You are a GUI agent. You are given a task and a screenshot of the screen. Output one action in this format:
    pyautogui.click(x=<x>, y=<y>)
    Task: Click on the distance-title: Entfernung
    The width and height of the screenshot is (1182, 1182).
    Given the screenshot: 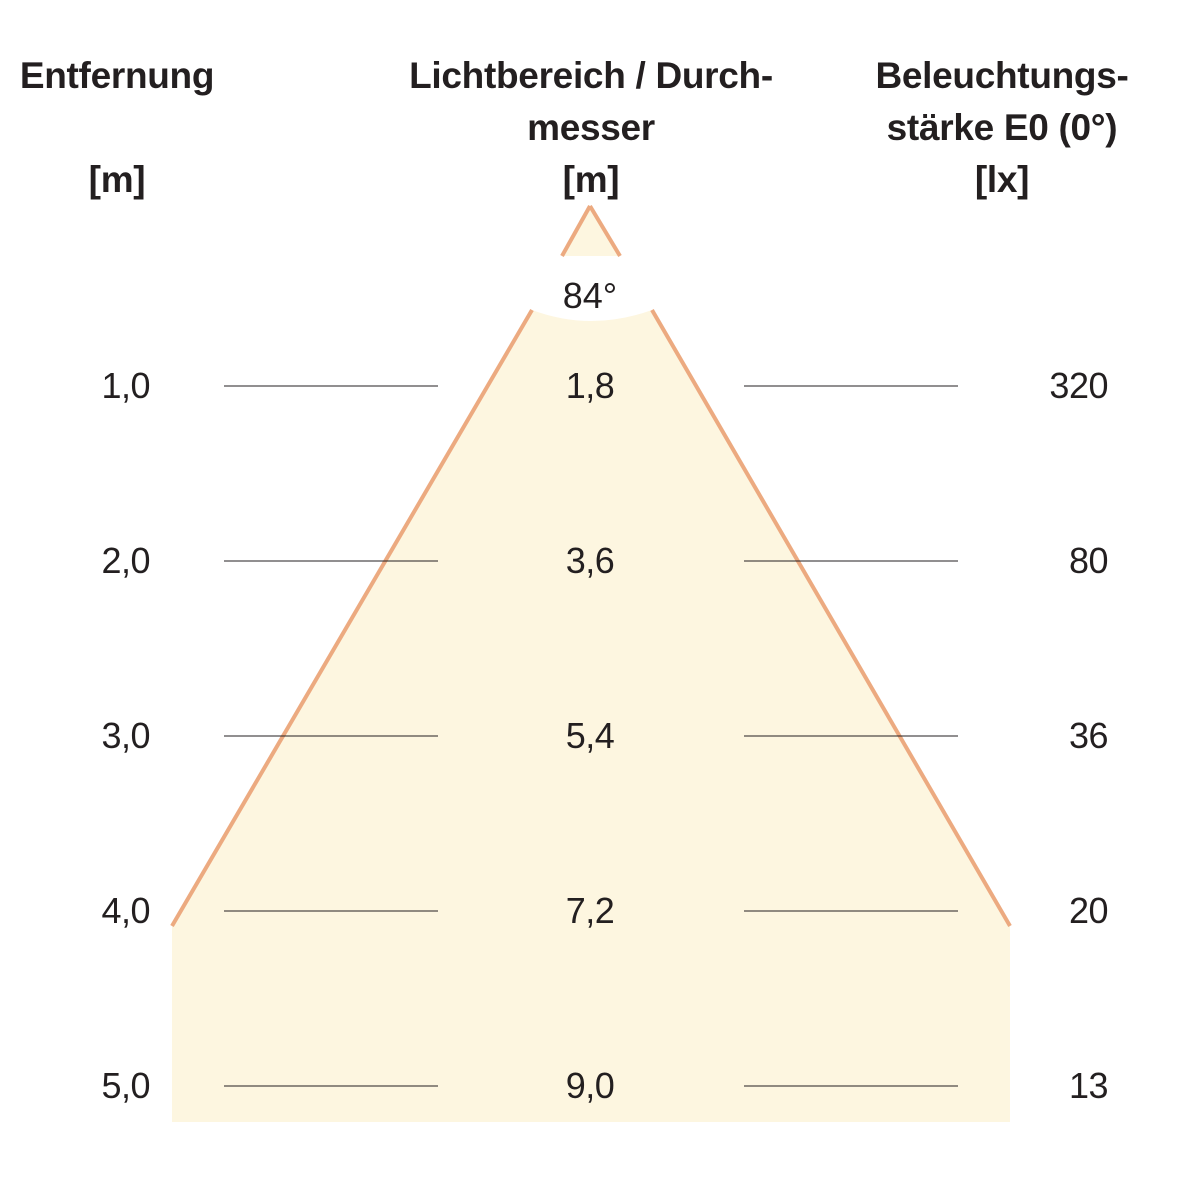 What is the action you would take?
    pyautogui.click(x=117, y=75)
    